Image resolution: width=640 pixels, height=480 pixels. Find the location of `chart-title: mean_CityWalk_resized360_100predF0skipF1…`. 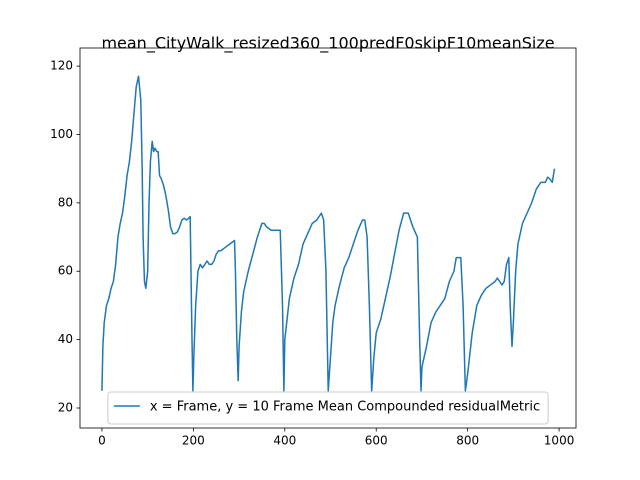

chart-title: mean_CityWalk_resized360_100predF0skipF1… is located at coordinates (327, 44).